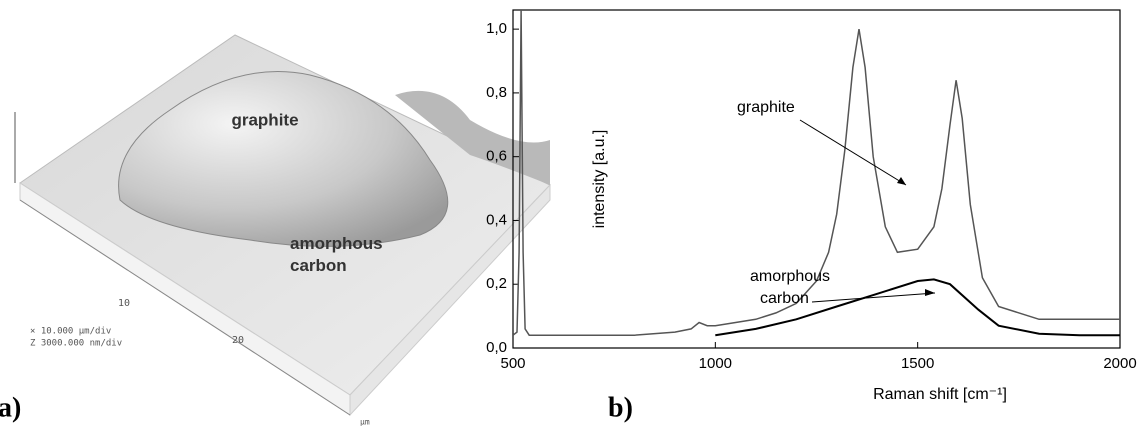 The height and width of the screenshot is (432, 1148). What do you see at coordinates (264, 119) in the screenshot?
I see `surface-label: graphite` at bounding box center [264, 119].